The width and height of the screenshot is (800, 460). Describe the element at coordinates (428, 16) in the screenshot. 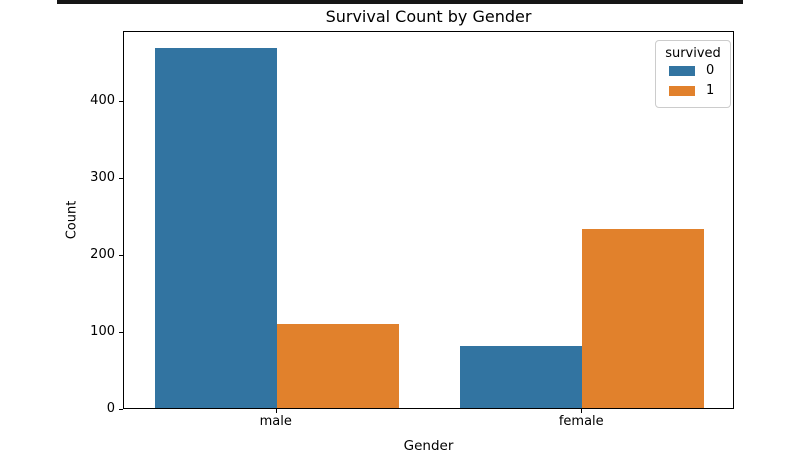

I see `chart-title: Survival Count by Gender` at that location.